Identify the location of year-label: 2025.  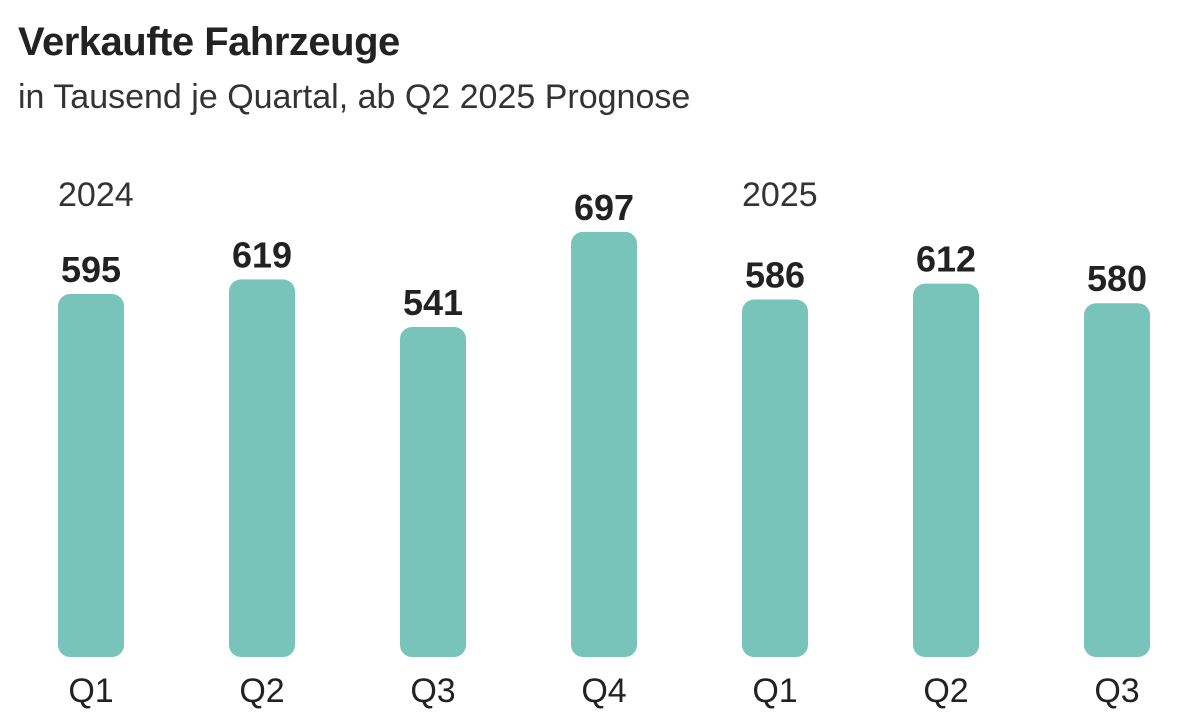
(780, 195).